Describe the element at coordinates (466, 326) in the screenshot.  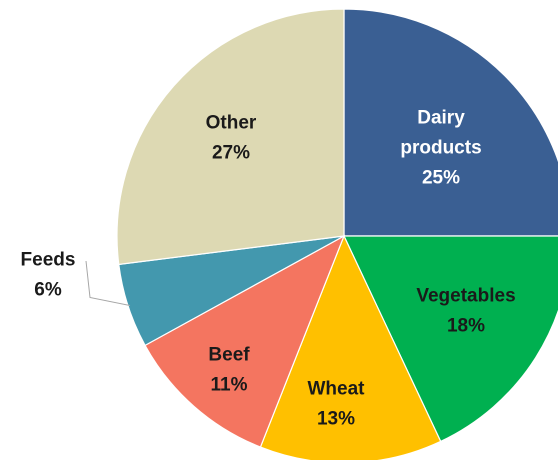
I see `pie-pct-label-vegetables: 18%` at that location.